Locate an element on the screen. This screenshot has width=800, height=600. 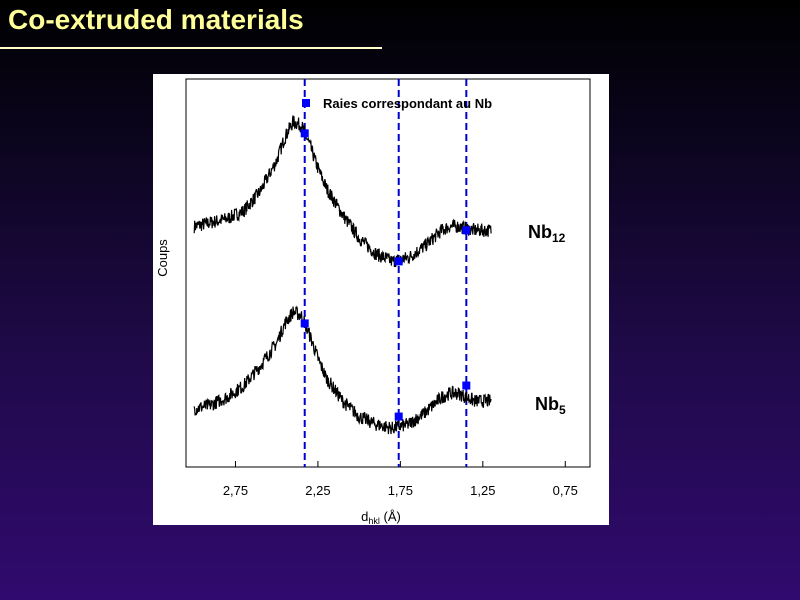
x-tick-label-2: 1,75 is located at coordinates (400, 490).